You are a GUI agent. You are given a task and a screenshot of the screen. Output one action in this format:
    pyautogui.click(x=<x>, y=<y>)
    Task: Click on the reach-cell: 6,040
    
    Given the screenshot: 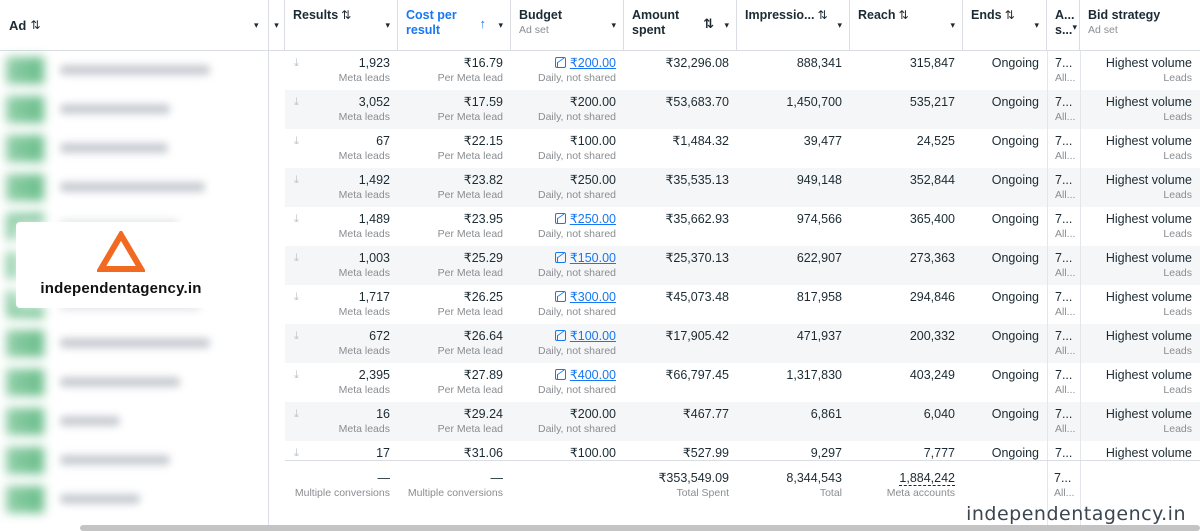 What is the action you would take?
    pyautogui.click(x=939, y=414)
    